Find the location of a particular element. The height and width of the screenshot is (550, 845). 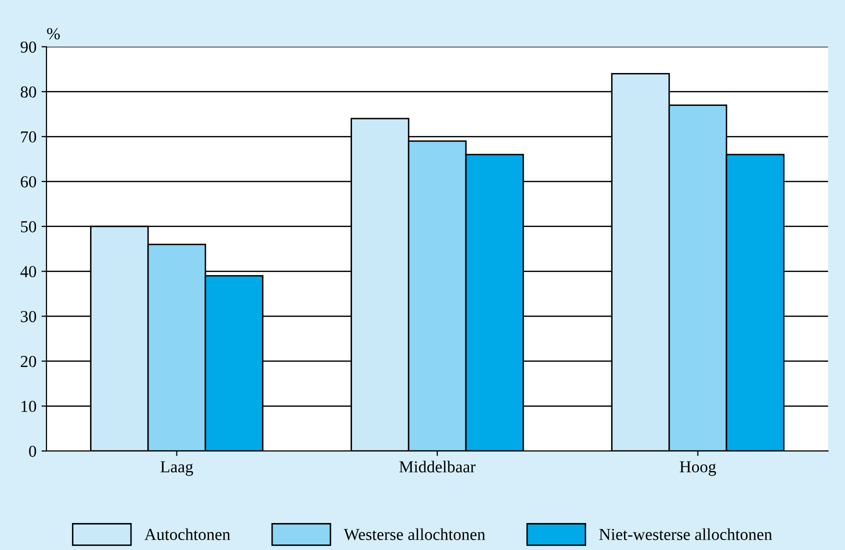

y-tick-label: 70 is located at coordinates (28, 137).